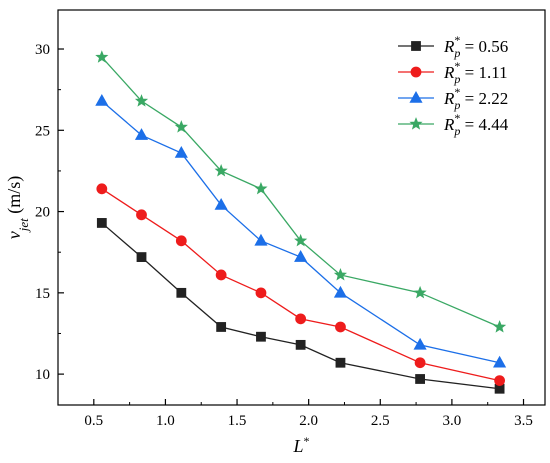  Describe the element at coordinates (308, 421) in the screenshot. I see `x-tick-label: 2.0` at that location.